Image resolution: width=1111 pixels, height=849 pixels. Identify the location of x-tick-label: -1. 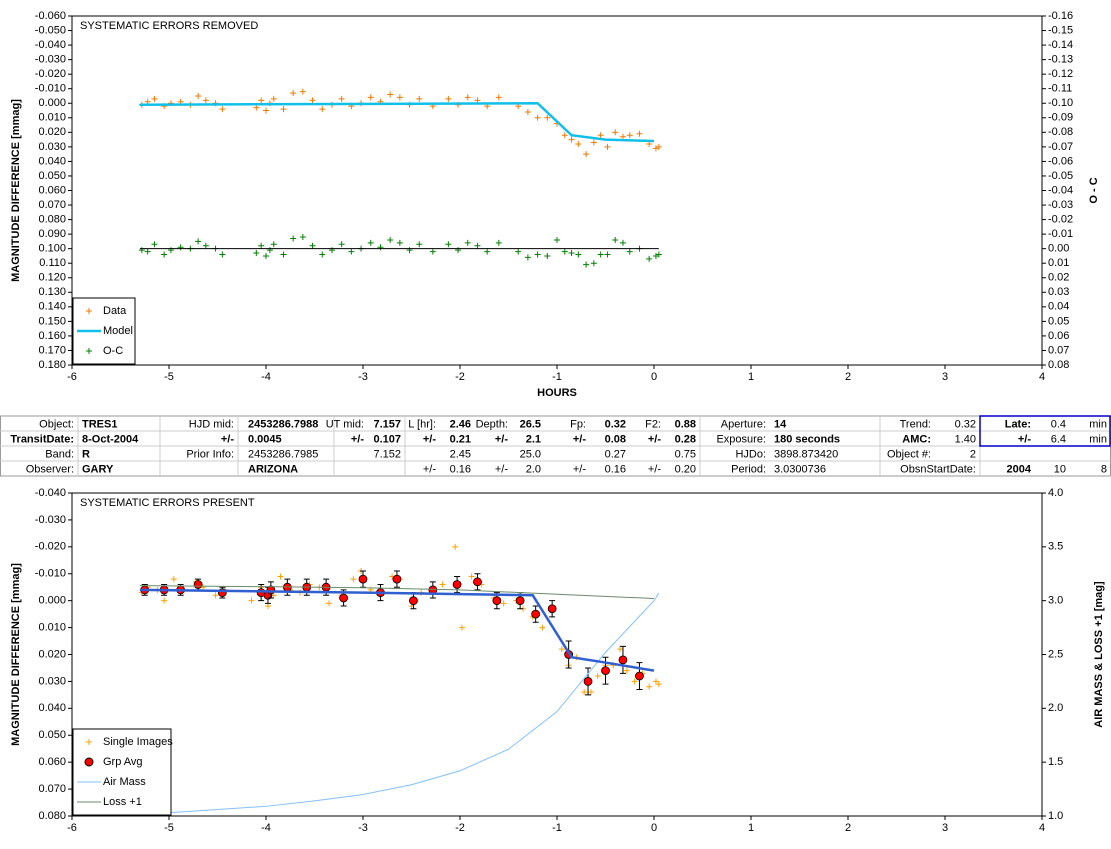
(557, 828).